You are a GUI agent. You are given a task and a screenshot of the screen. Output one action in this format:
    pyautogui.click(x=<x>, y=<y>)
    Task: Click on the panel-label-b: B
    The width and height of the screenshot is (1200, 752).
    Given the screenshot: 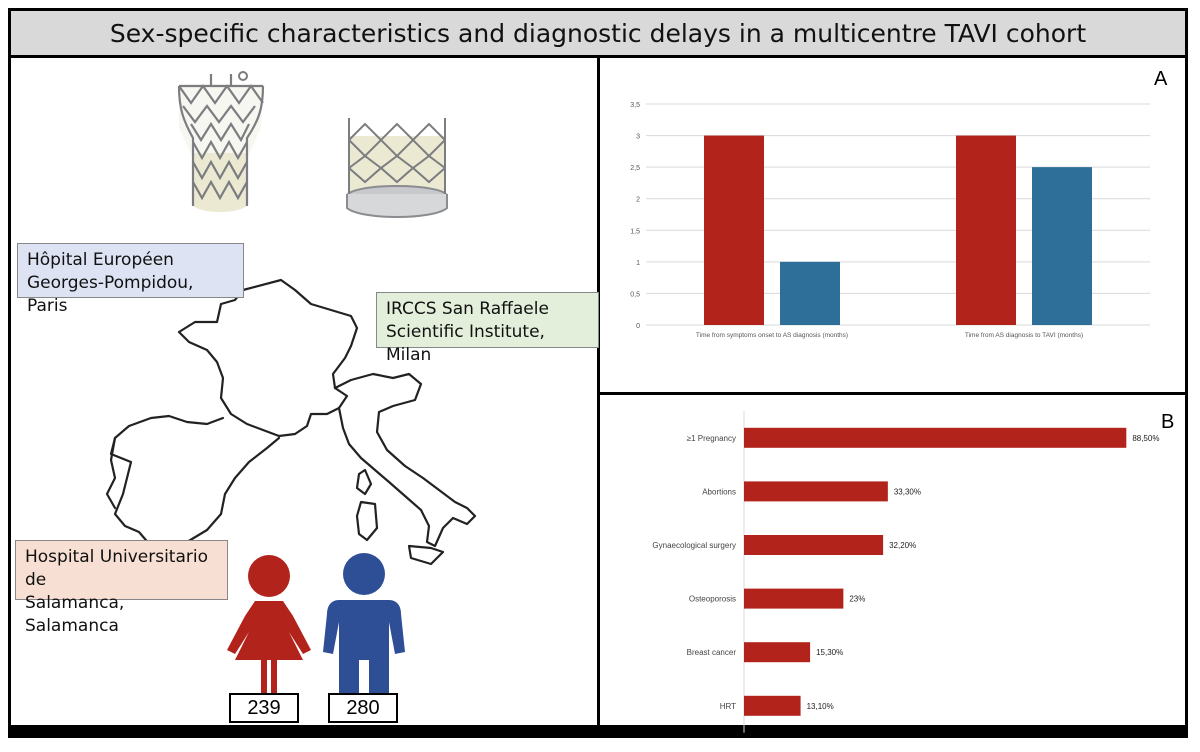 What is the action you would take?
    pyautogui.click(x=1168, y=422)
    